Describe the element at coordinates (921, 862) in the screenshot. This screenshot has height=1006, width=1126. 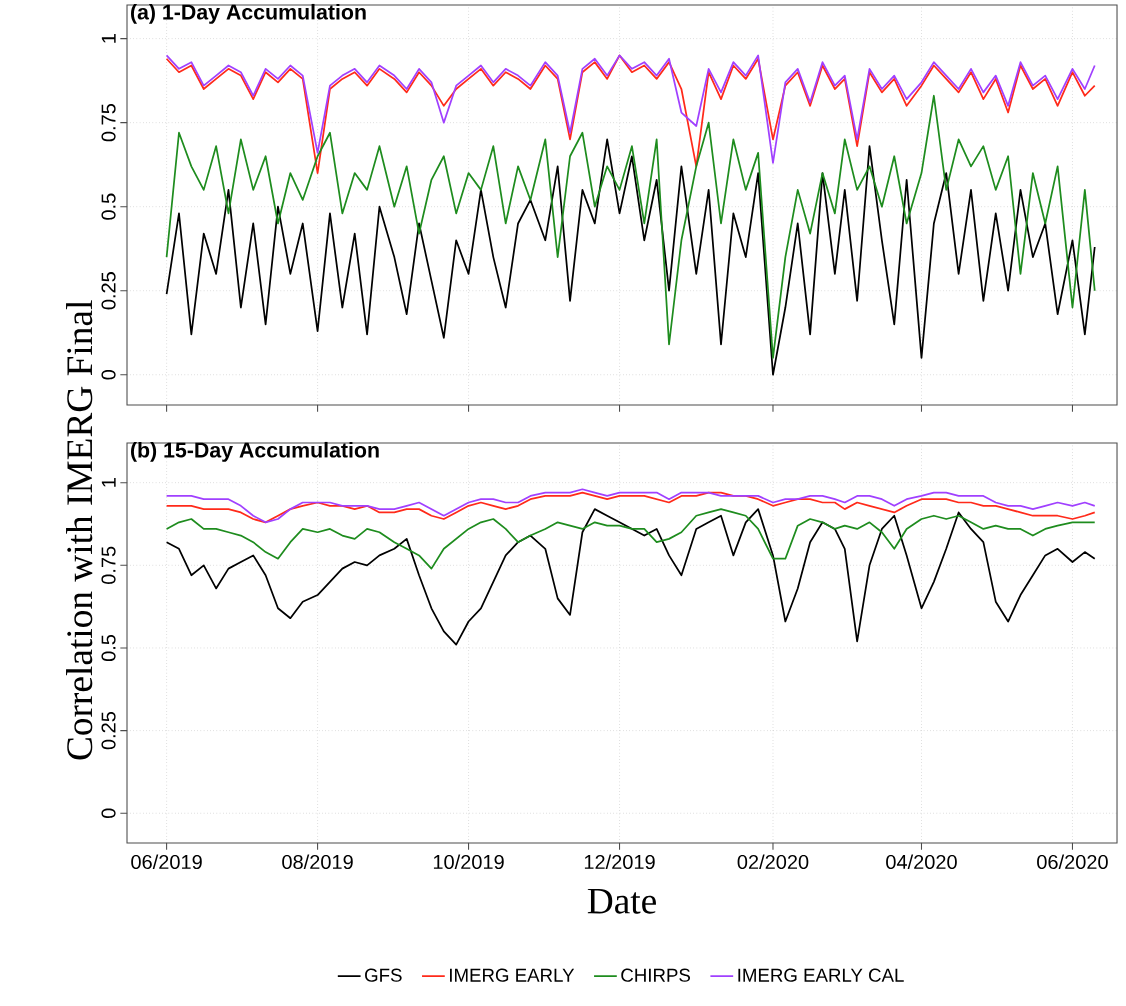
I see `x-tick-label: 04/2020` at that location.